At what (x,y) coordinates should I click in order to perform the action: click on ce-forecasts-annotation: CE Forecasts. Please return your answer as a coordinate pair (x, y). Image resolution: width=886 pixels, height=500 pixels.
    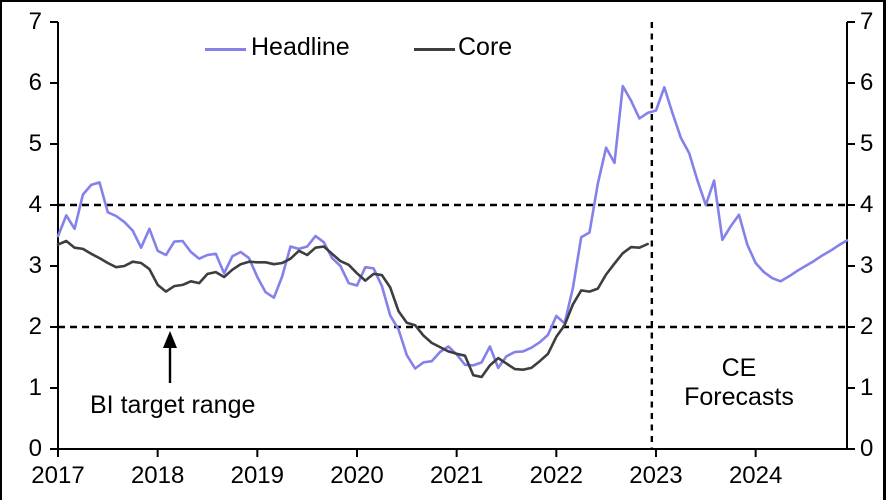
    Looking at the image, I should click on (739, 382).